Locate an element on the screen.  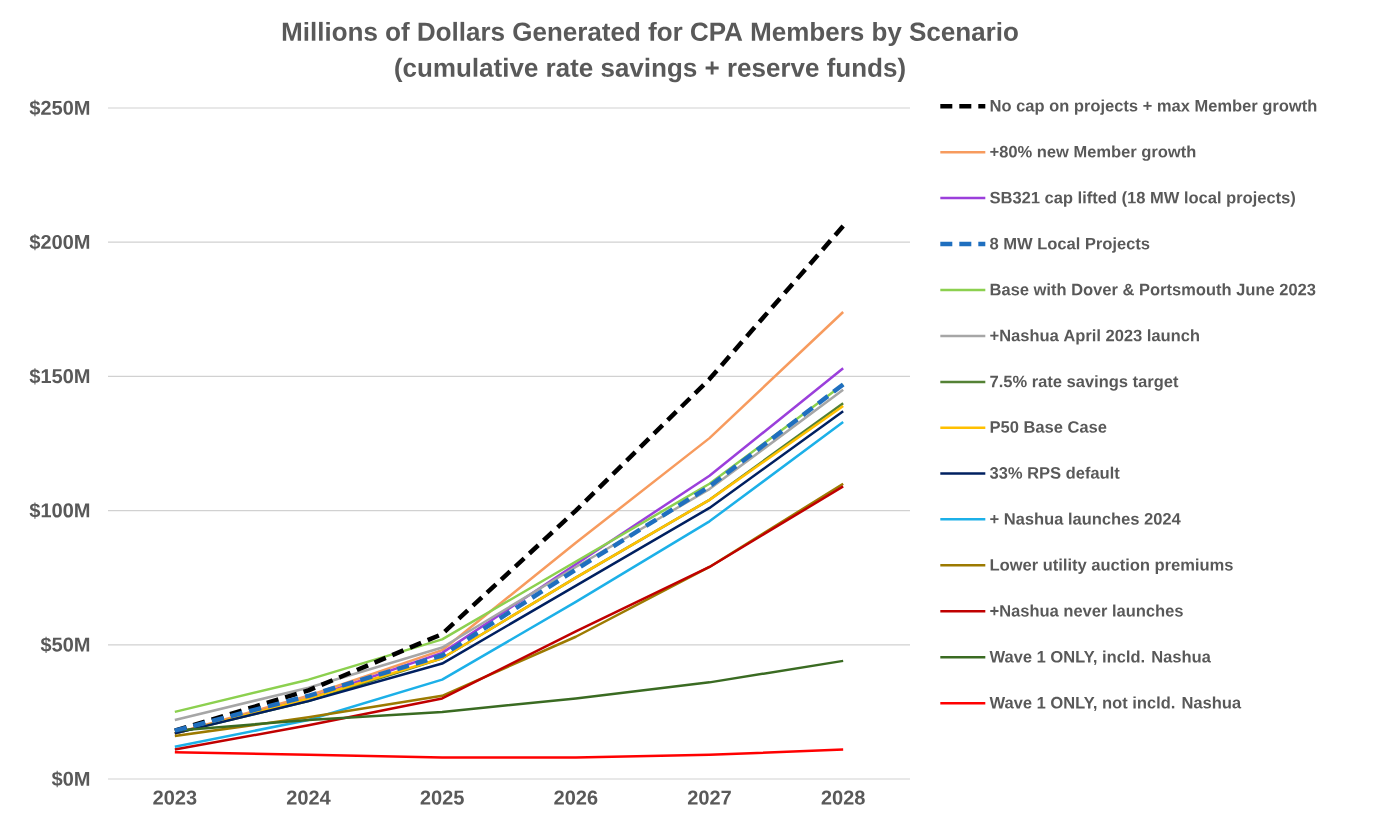
y-tick-label: $150M is located at coordinates (59, 376).